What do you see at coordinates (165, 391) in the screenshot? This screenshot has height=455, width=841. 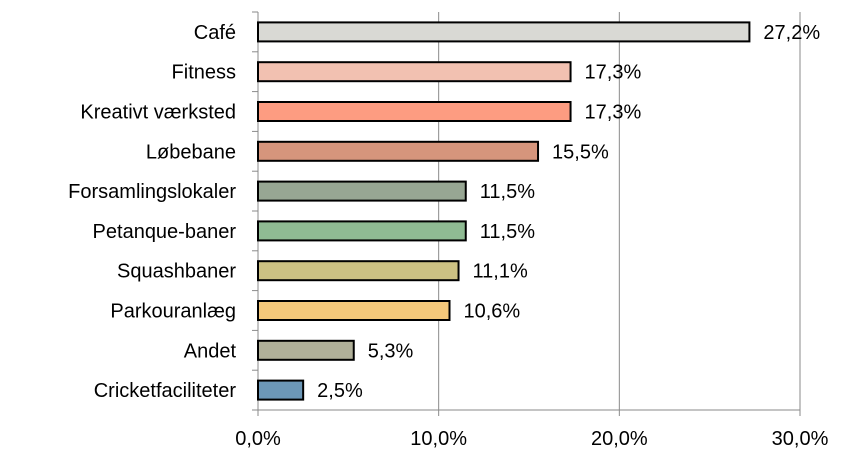 I see `category-label: Cricketfaciliteter` at bounding box center [165, 391].